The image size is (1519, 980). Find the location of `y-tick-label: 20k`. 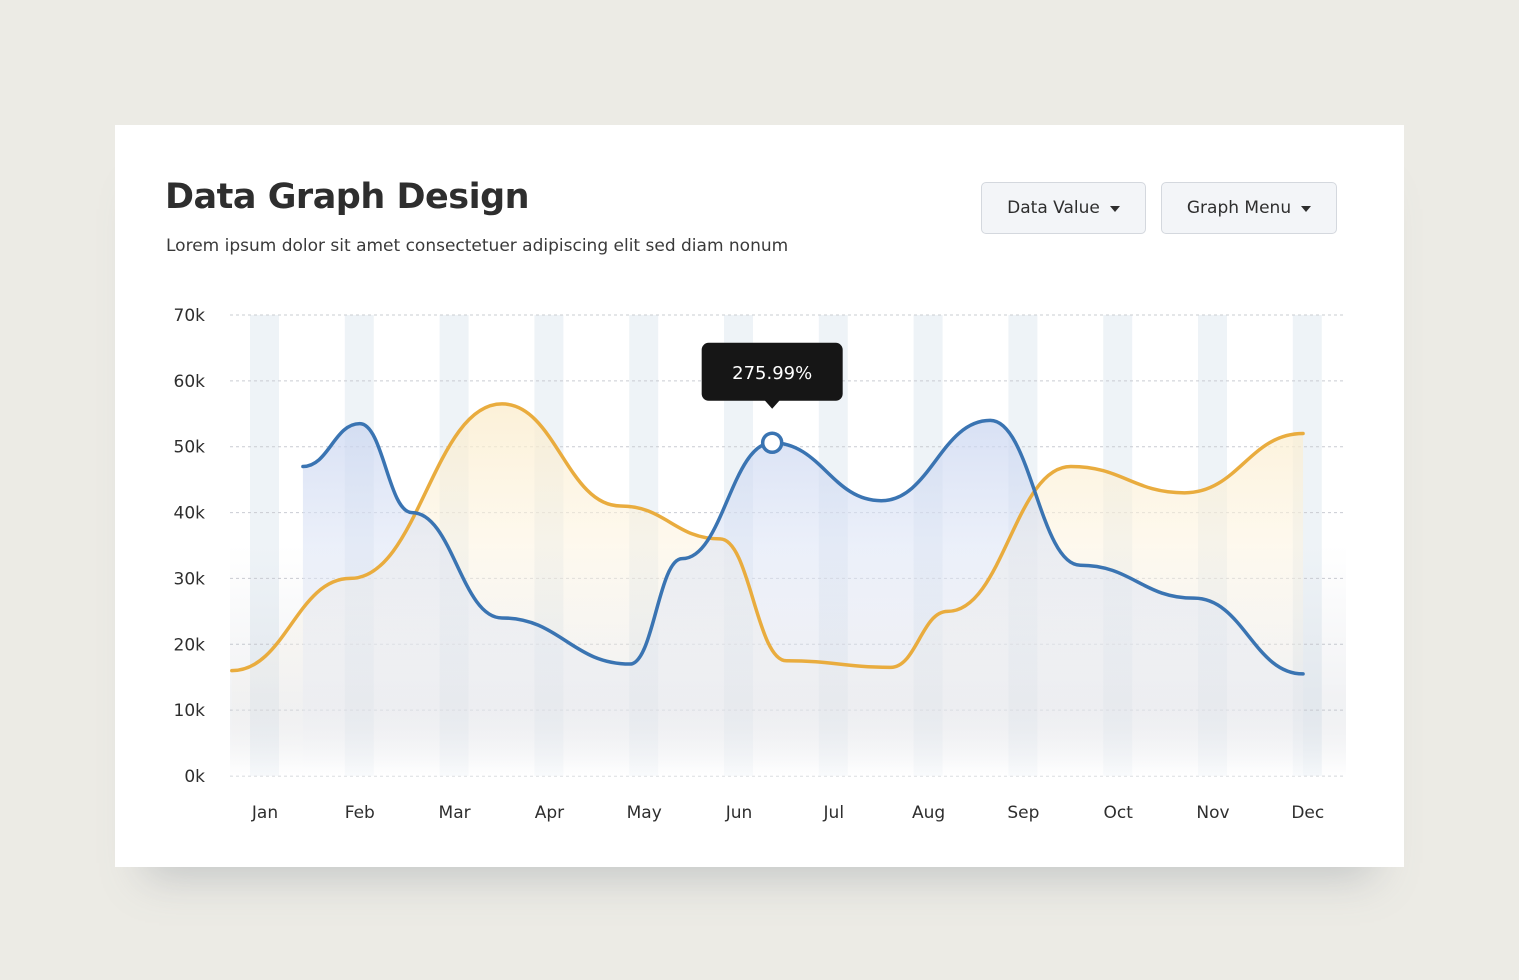

y-tick-label: 20k is located at coordinates (190, 645).